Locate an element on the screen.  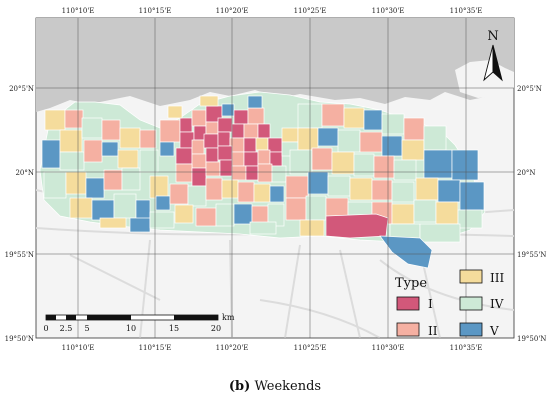
tick-top-lon-4: 110°25'E is located at coordinates (310, 11).